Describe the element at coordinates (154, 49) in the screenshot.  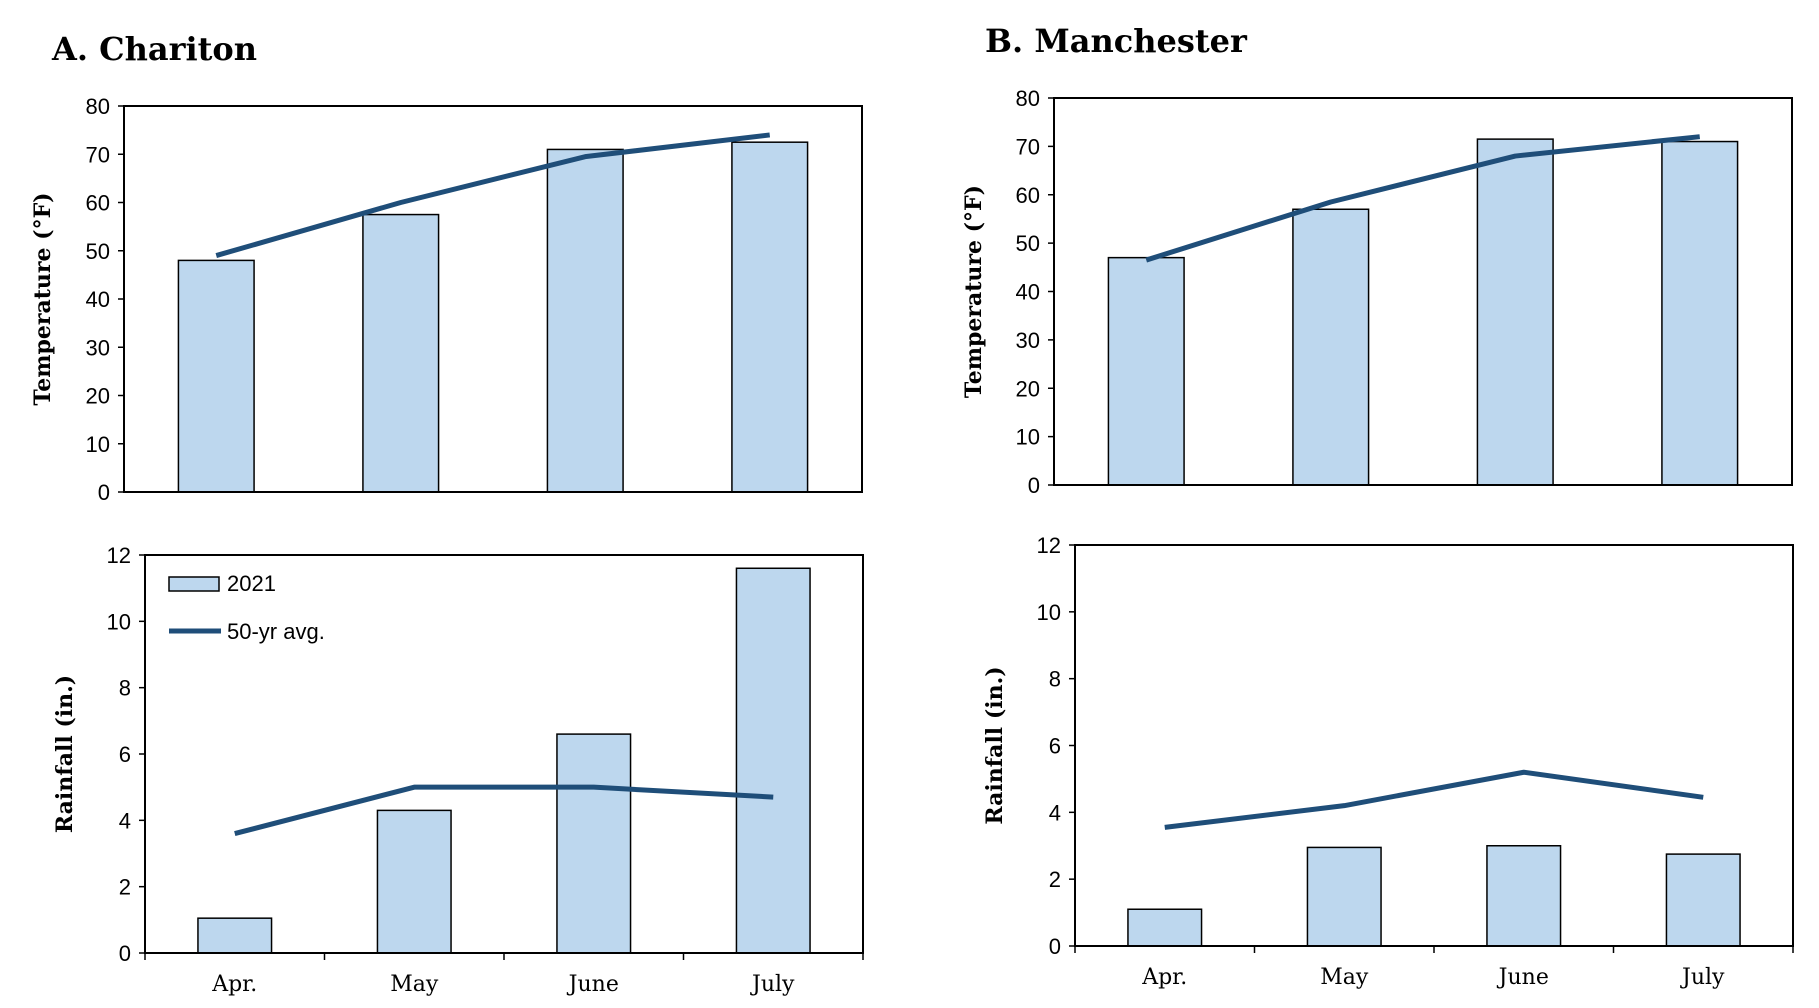
I see `panel-title-chariton: A. Chariton` at that location.